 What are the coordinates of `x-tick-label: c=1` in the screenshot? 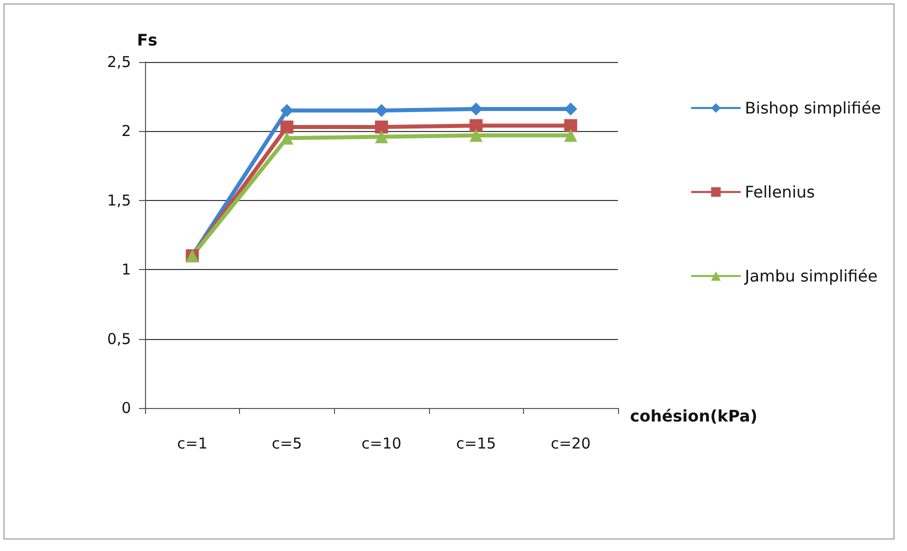 It's located at (192, 443).